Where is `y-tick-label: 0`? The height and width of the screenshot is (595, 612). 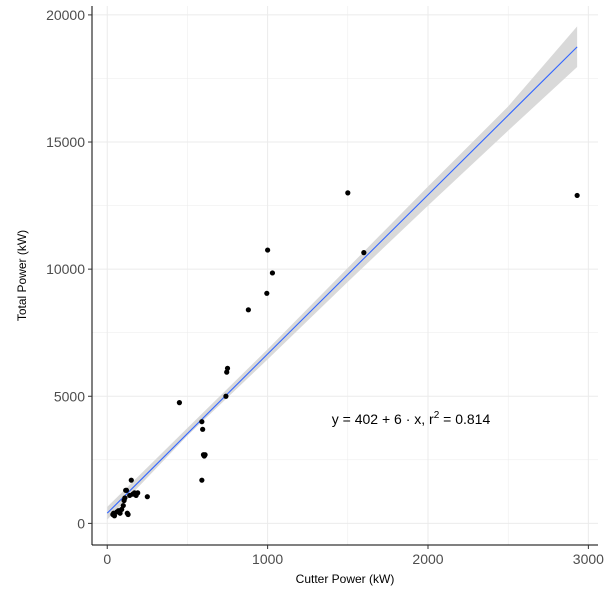 y-tick-label: 0 is located at coordinates (81, 523).